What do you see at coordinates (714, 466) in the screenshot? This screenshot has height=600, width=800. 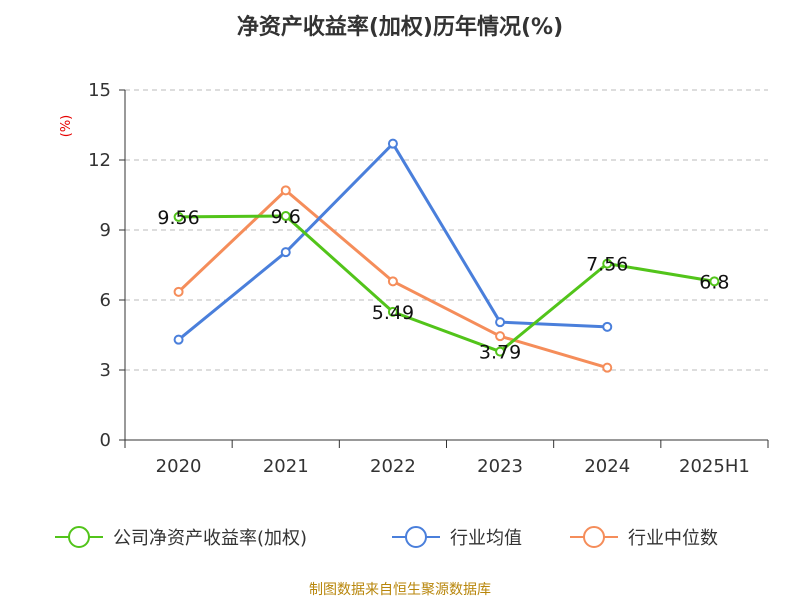 I see `x-tick-label: 2025H1` at bounding box center [714, 466].